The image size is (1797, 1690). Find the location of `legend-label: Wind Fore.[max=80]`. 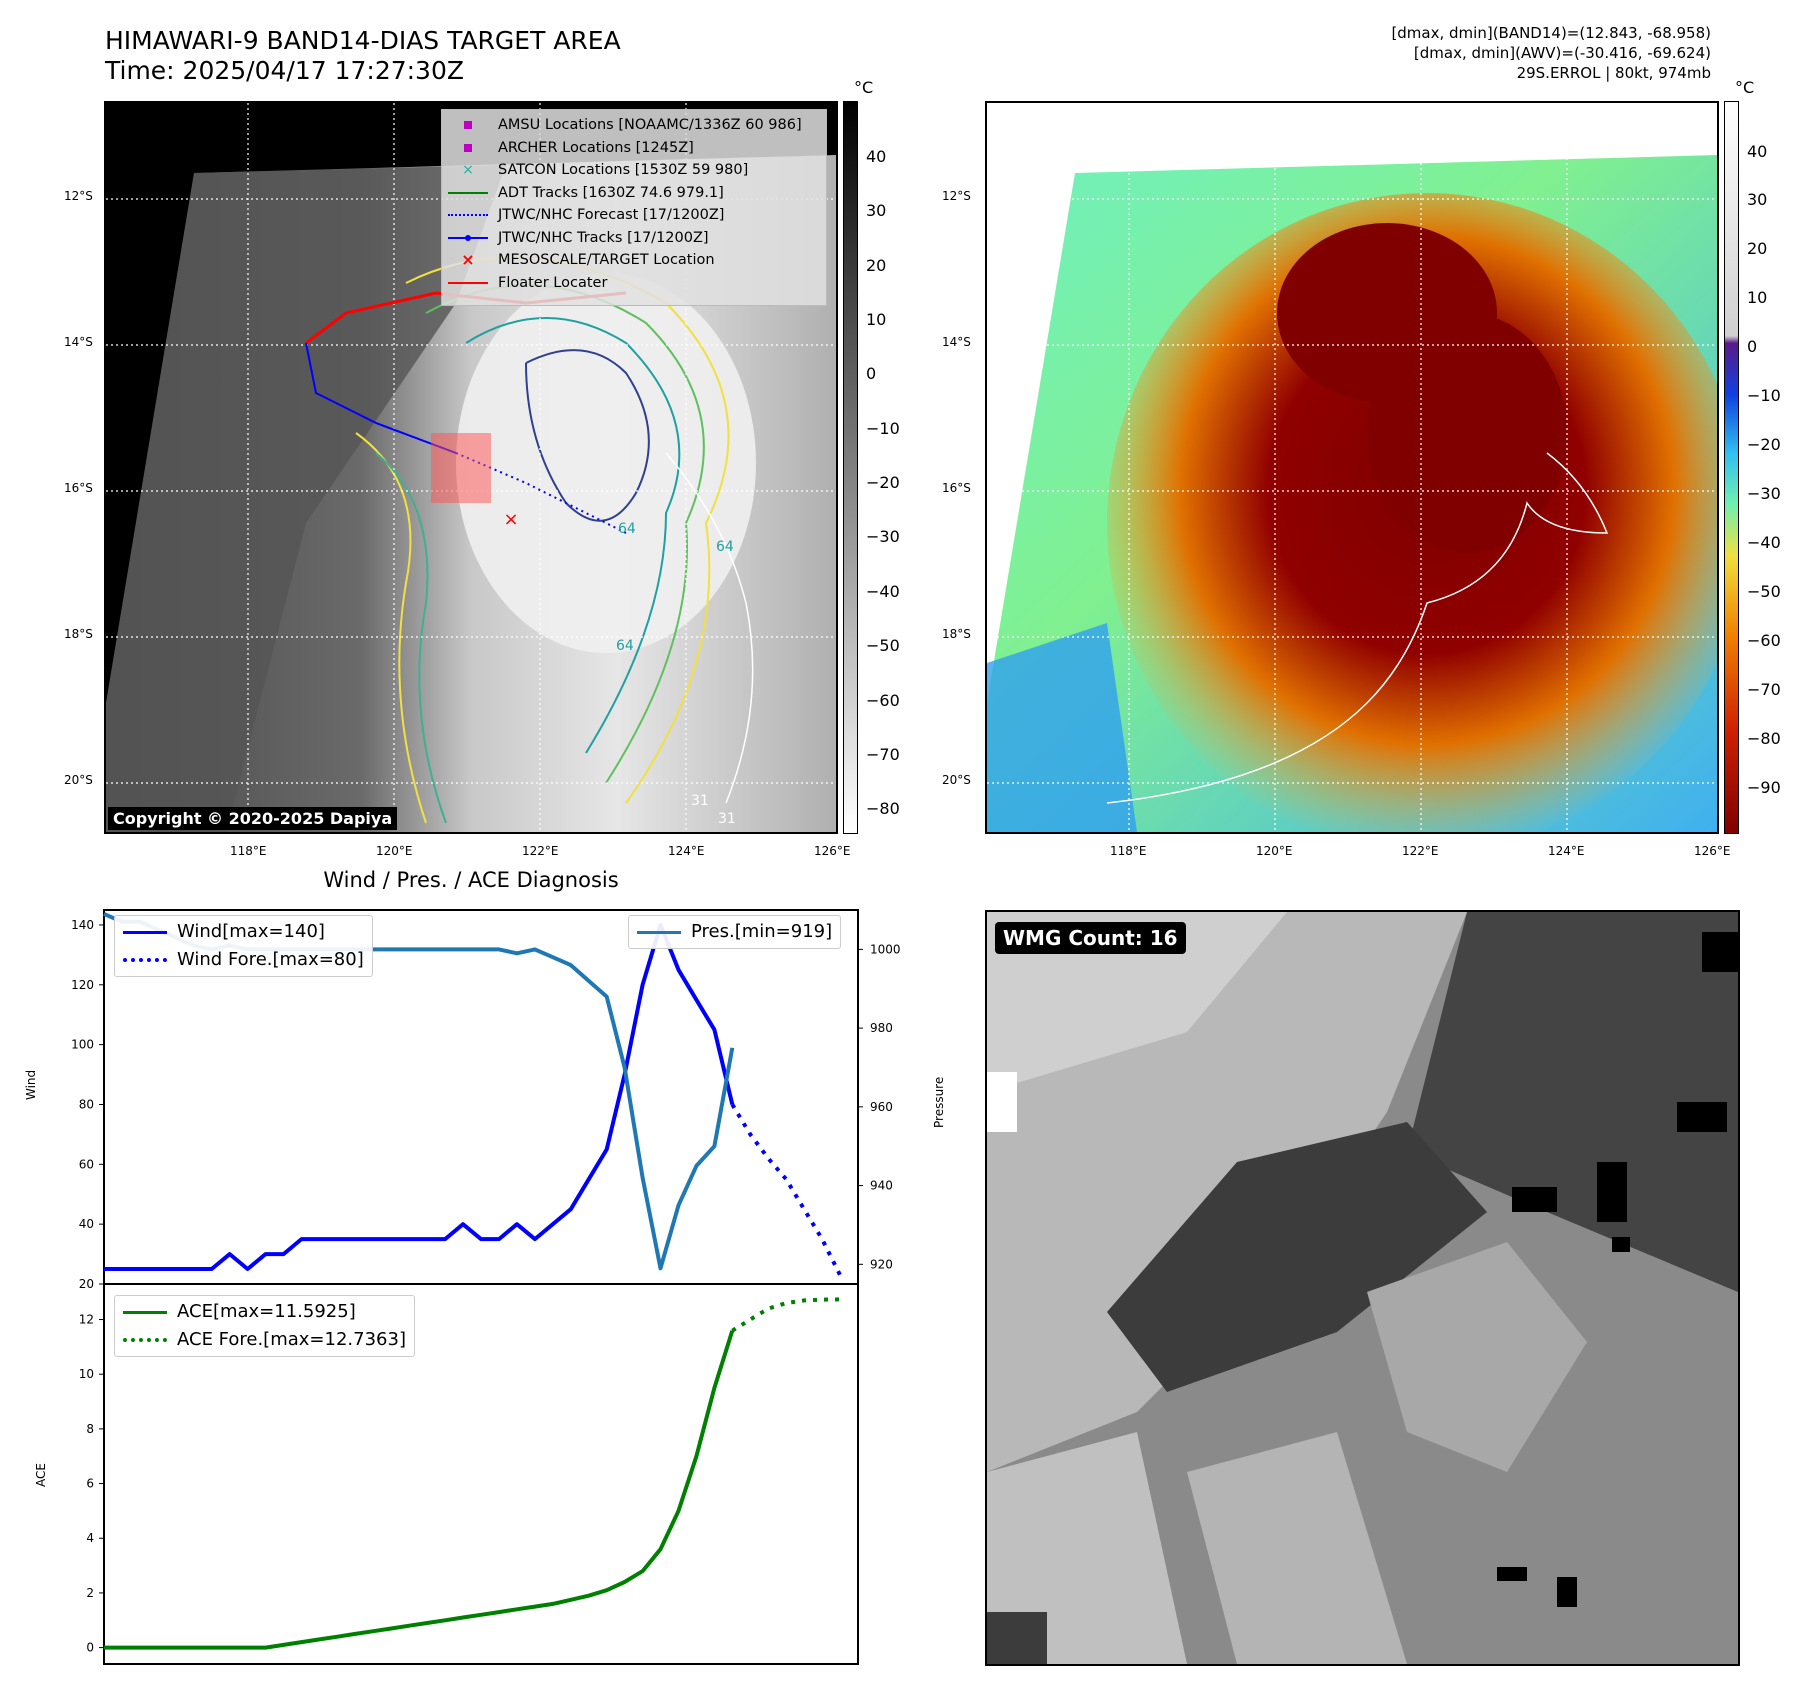

legend-label: Wind Fore.[max=80] is located at coordinates (270, 959).